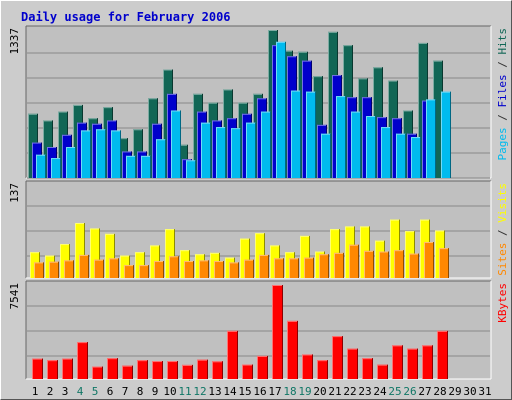 This screenshot has width=512, height=400. What do you see at coordinates (140, 391) in the screenshot?
I see `x-tick-day-8: 8` at bounding box center [140, 391].